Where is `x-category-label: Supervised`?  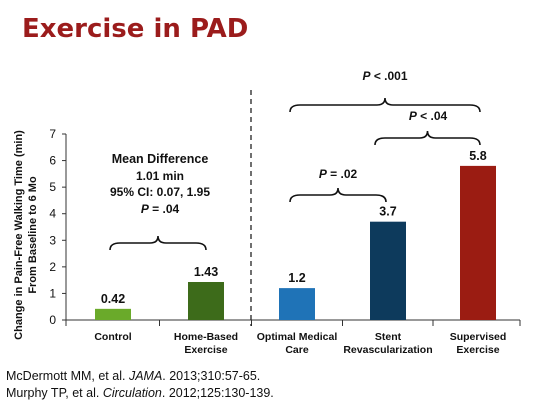
x-category-label: Supervised is located at coordinates (478, 337).